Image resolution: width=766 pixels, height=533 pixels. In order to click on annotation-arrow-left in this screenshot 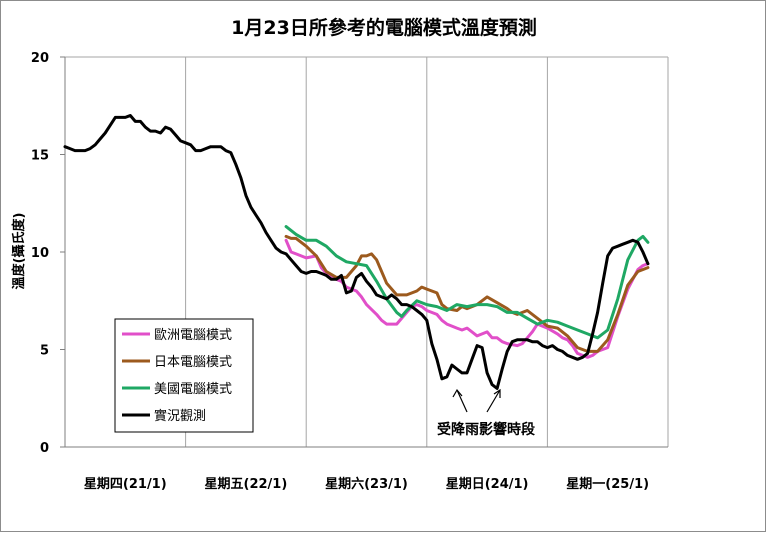, I will do `click(462, 401)`.